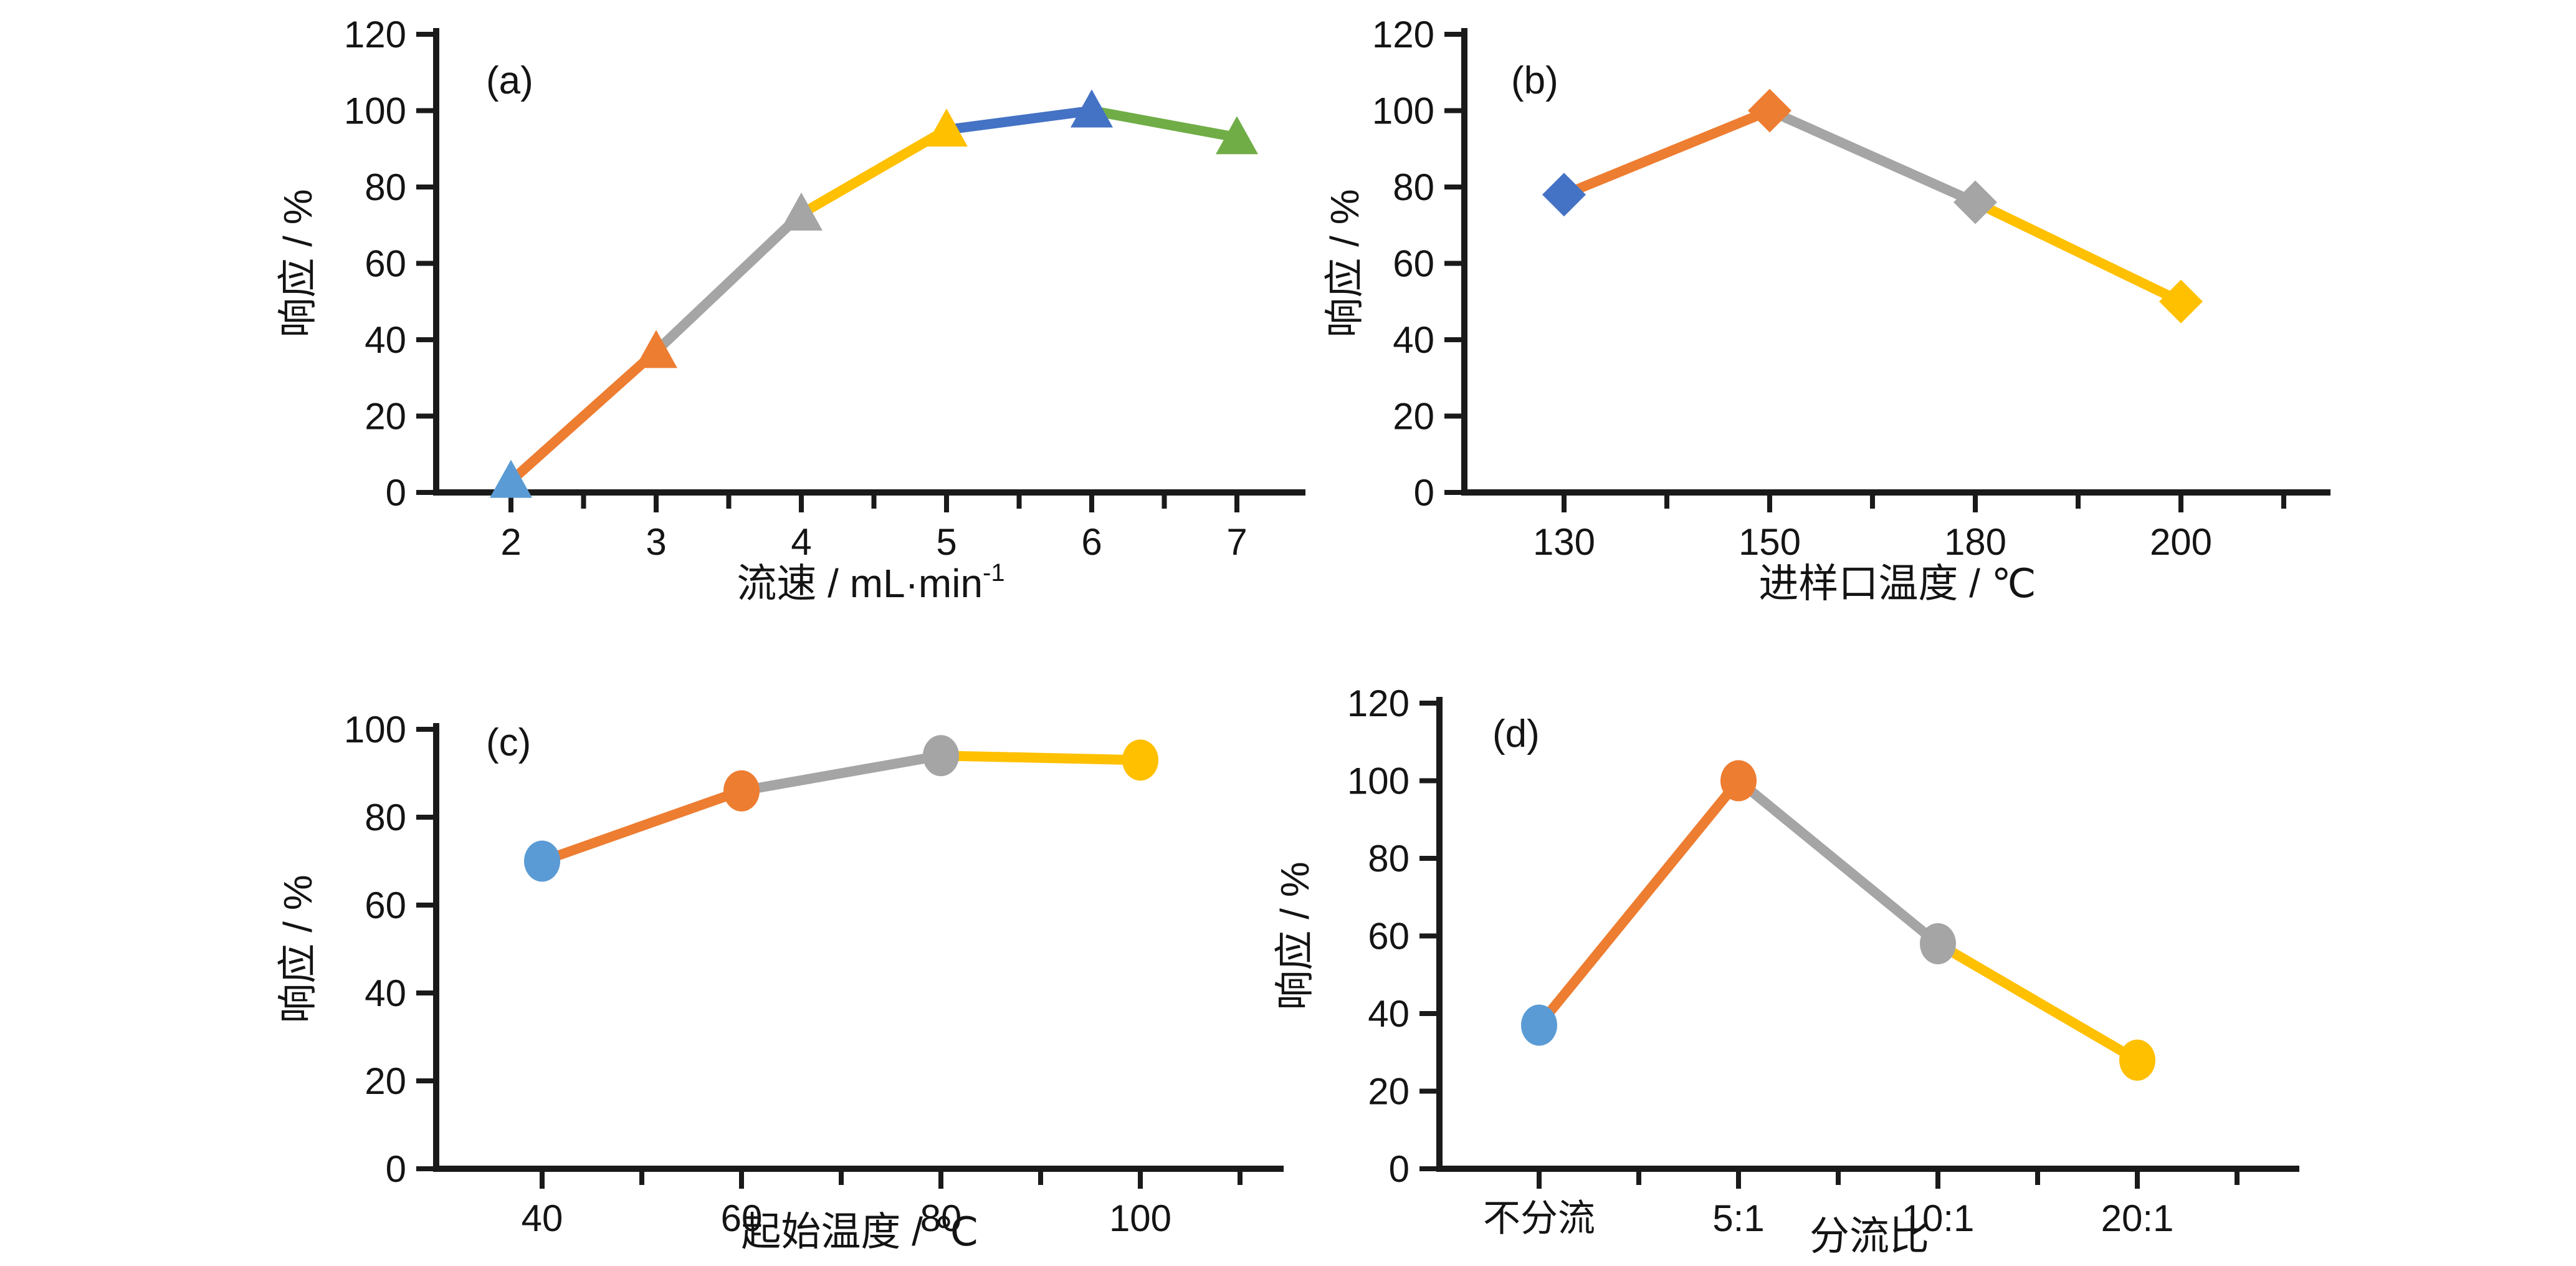  Describe the element at coordinates (1140, 1218) in the screenshot. I see `x-tick-label: 100` at that location.